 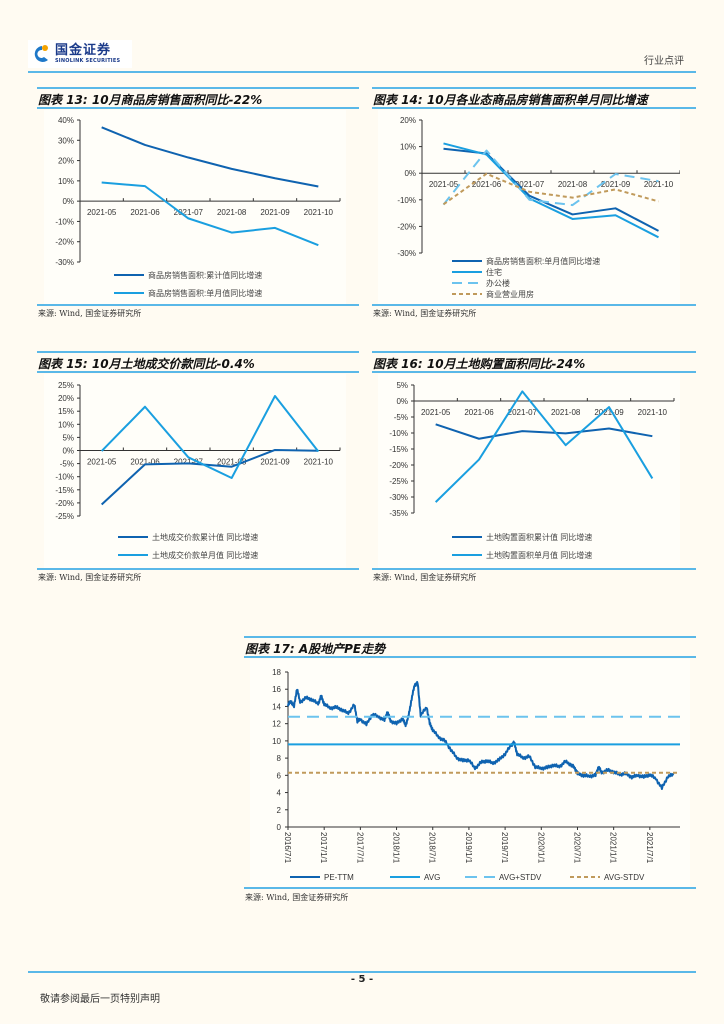 I want to click on y-tick-label: 12, so click(x=276, y=724).